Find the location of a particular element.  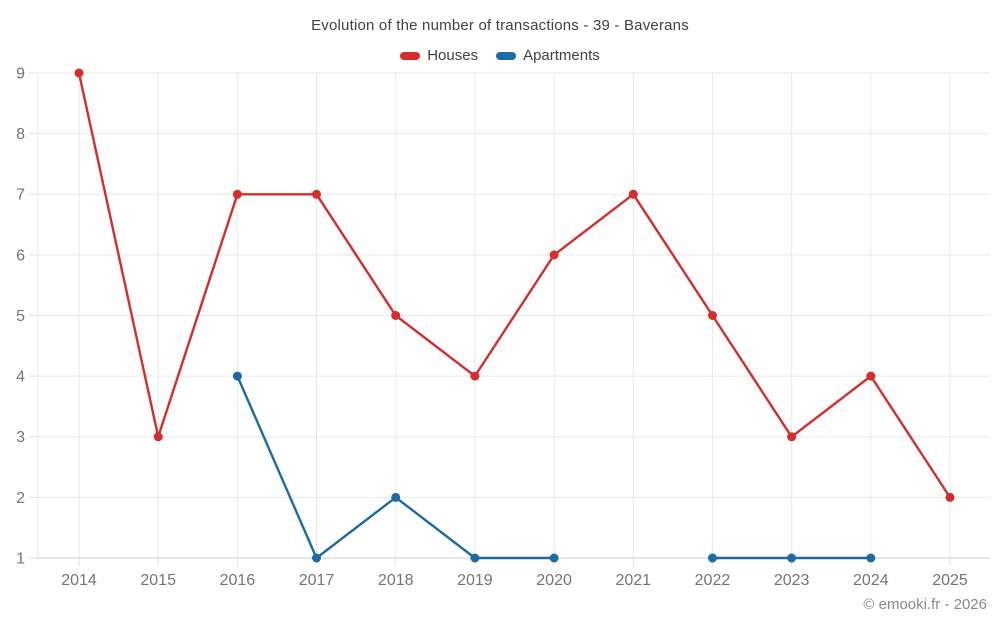

x-axis-label: 2017 is located at coordinates (317, 580).